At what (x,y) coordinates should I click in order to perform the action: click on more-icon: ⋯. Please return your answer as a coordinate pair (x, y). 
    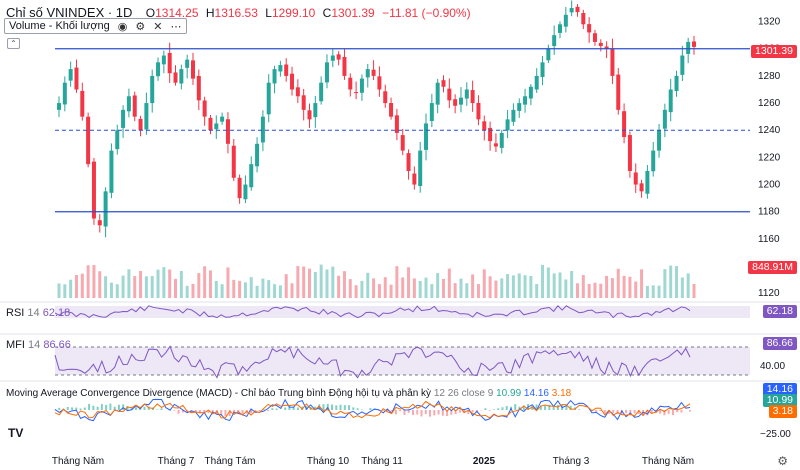
    Looking at the image, I should click on (176, 26).